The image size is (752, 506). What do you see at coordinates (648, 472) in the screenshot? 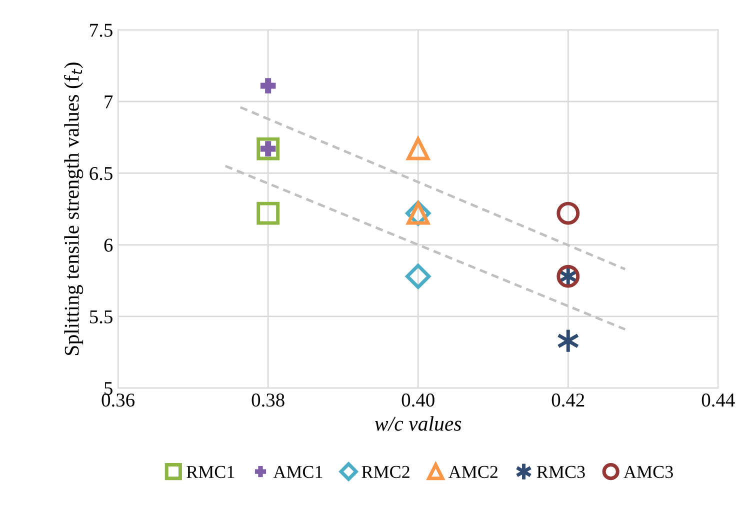
I see `legend-label: AMC3` at bounding box center [648, 472].